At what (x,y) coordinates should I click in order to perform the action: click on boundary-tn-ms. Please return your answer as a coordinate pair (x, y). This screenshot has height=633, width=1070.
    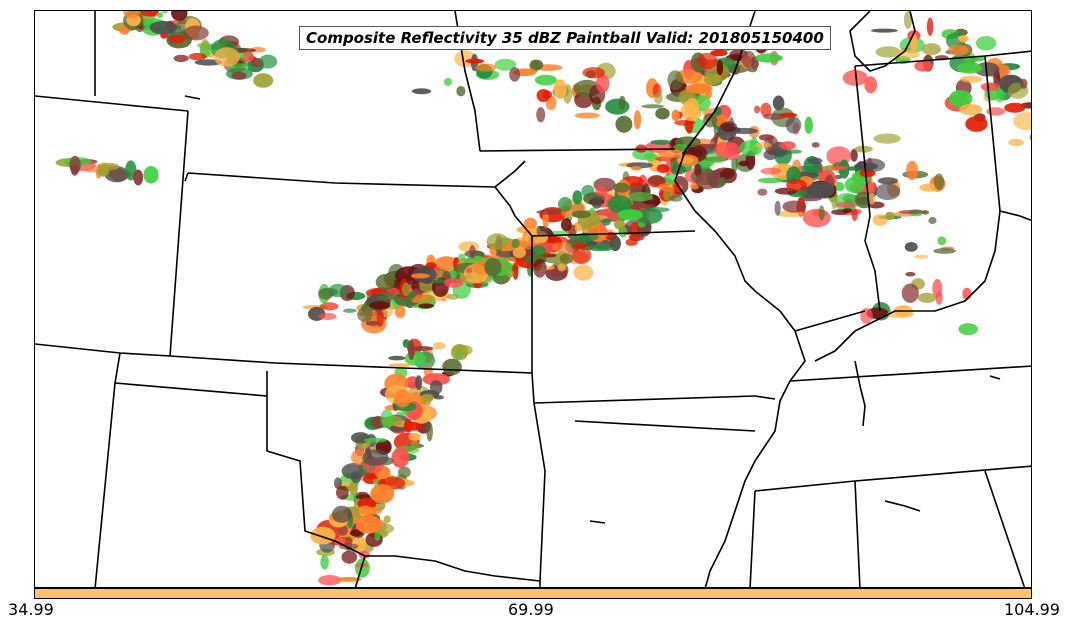
    Looking at the image, I should click on (857, 533).